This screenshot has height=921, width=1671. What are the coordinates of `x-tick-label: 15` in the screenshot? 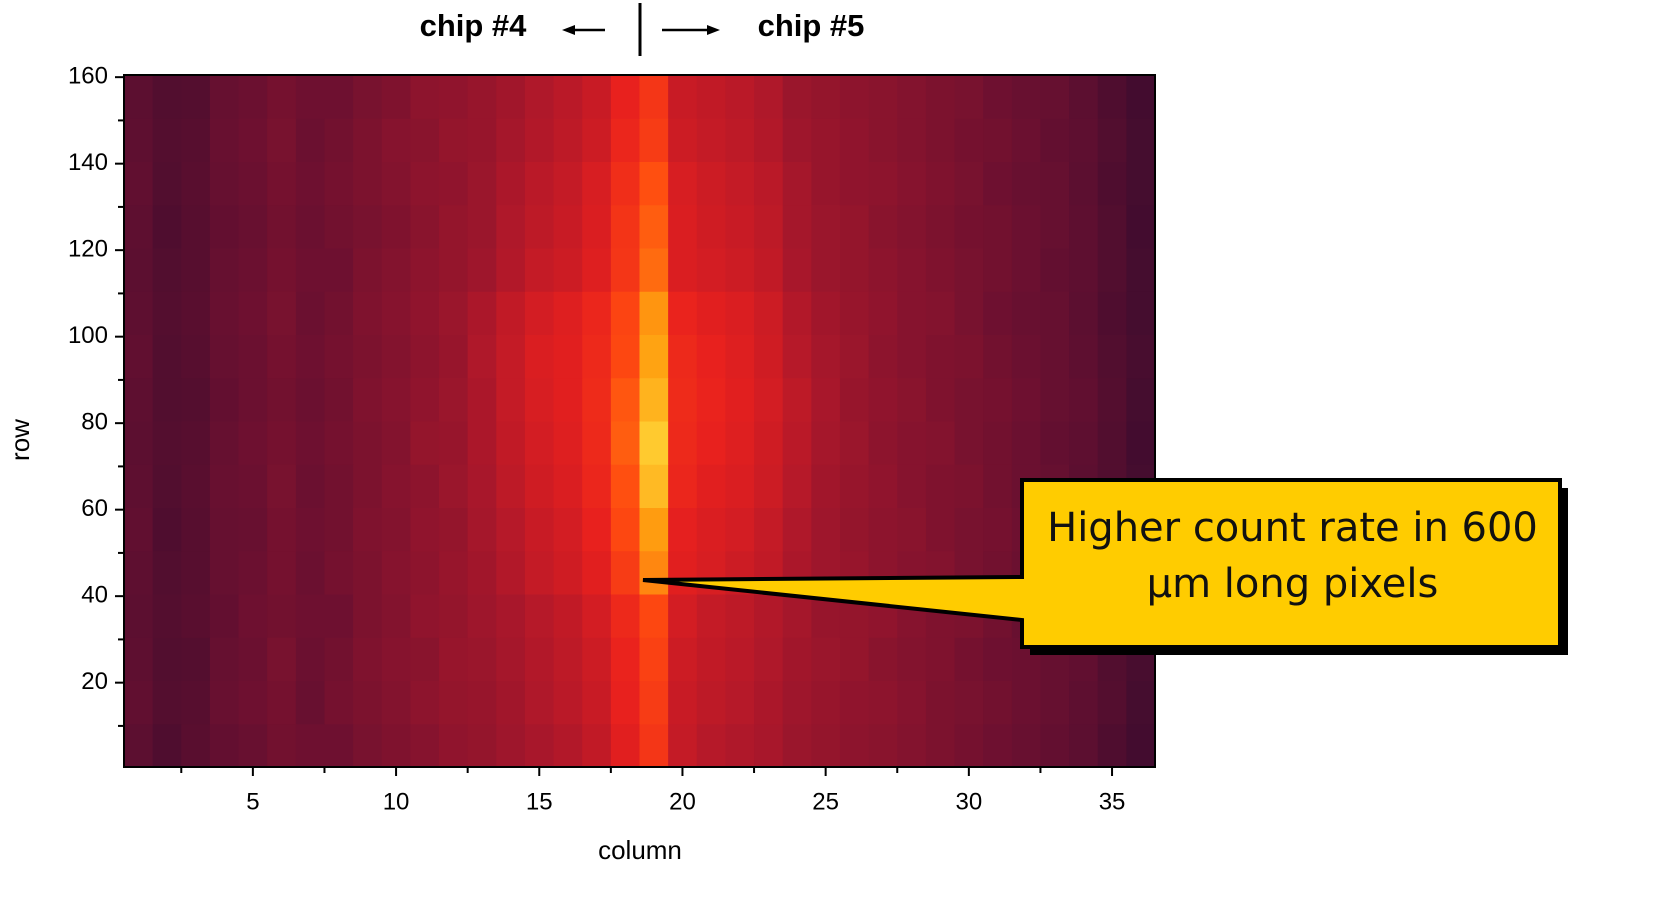 It's located at (539, 801).